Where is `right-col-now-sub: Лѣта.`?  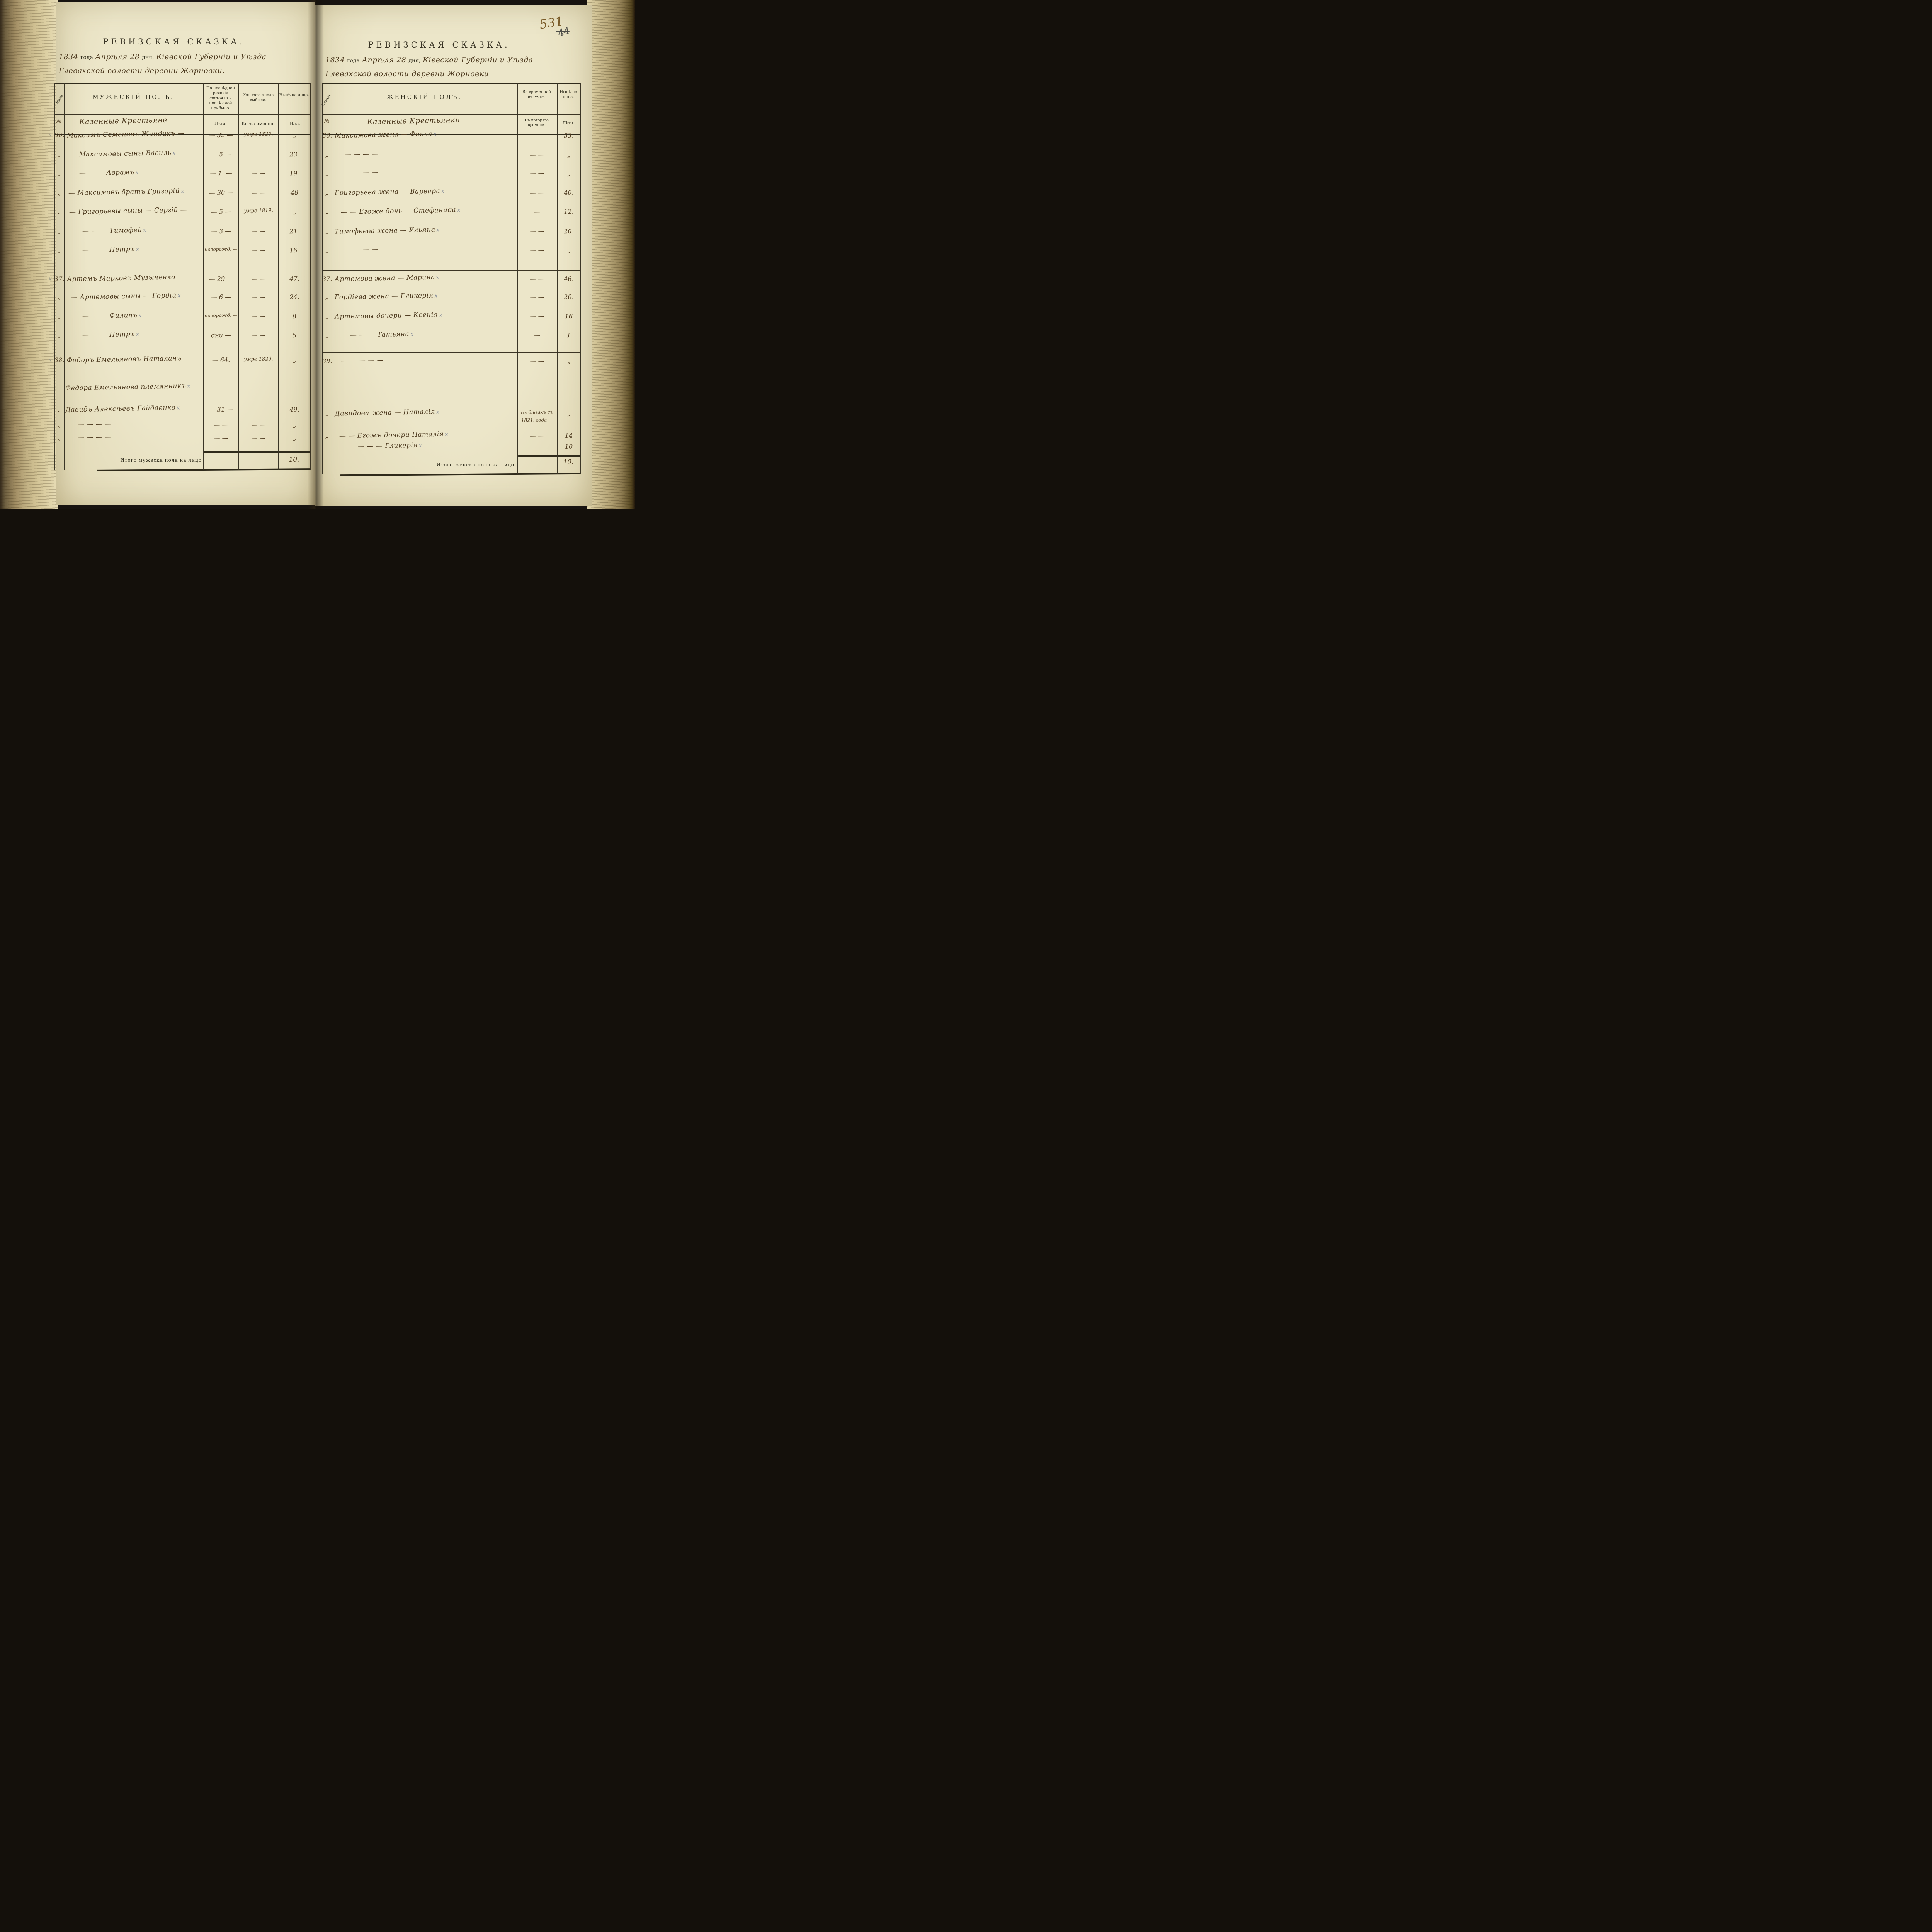 right-col-now-sub: Лѣта. is located at coordinates (568, 124).